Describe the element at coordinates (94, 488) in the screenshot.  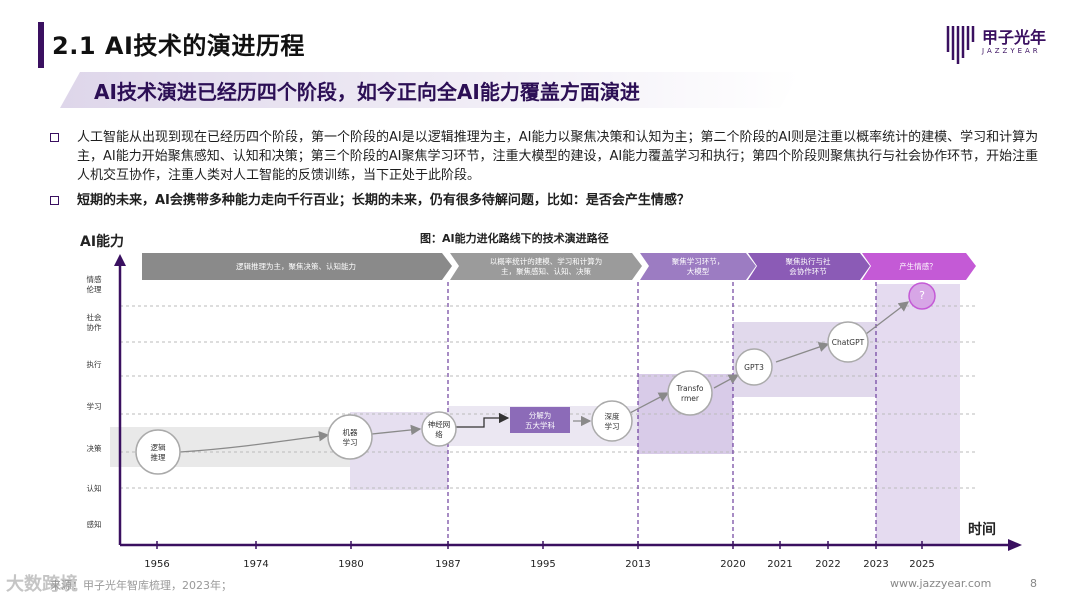
I see `y-level-label-cognize: 认知` at that location.